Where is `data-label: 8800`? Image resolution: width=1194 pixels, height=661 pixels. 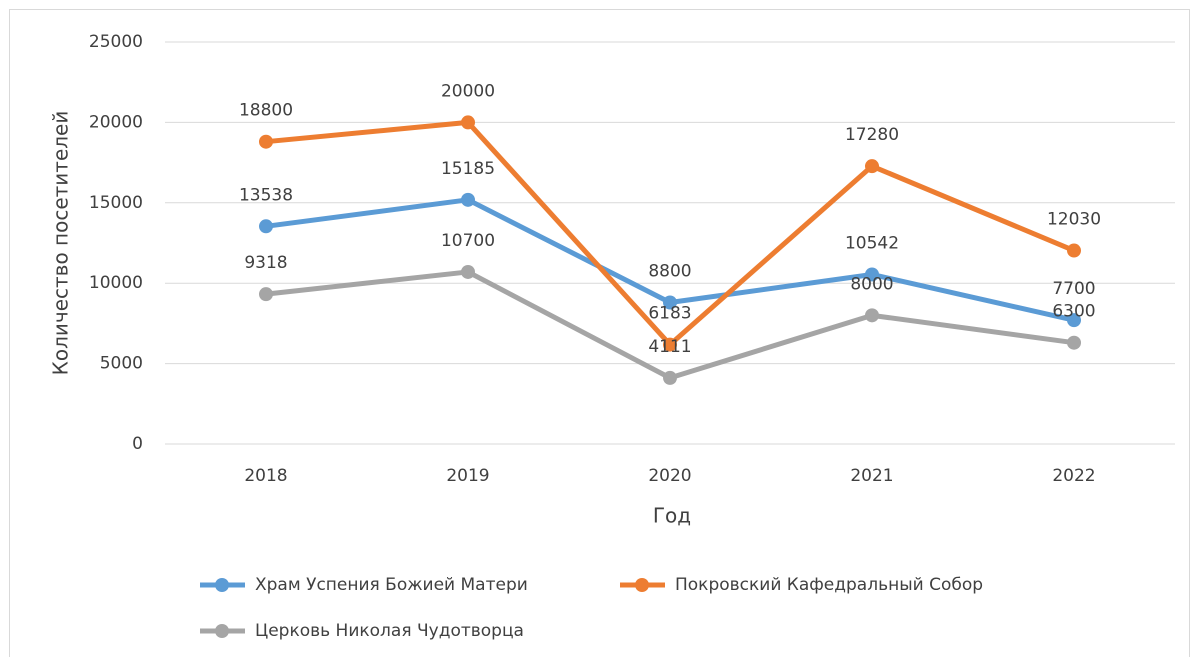 data-label: 8800 is located at coordinates (669, 271).